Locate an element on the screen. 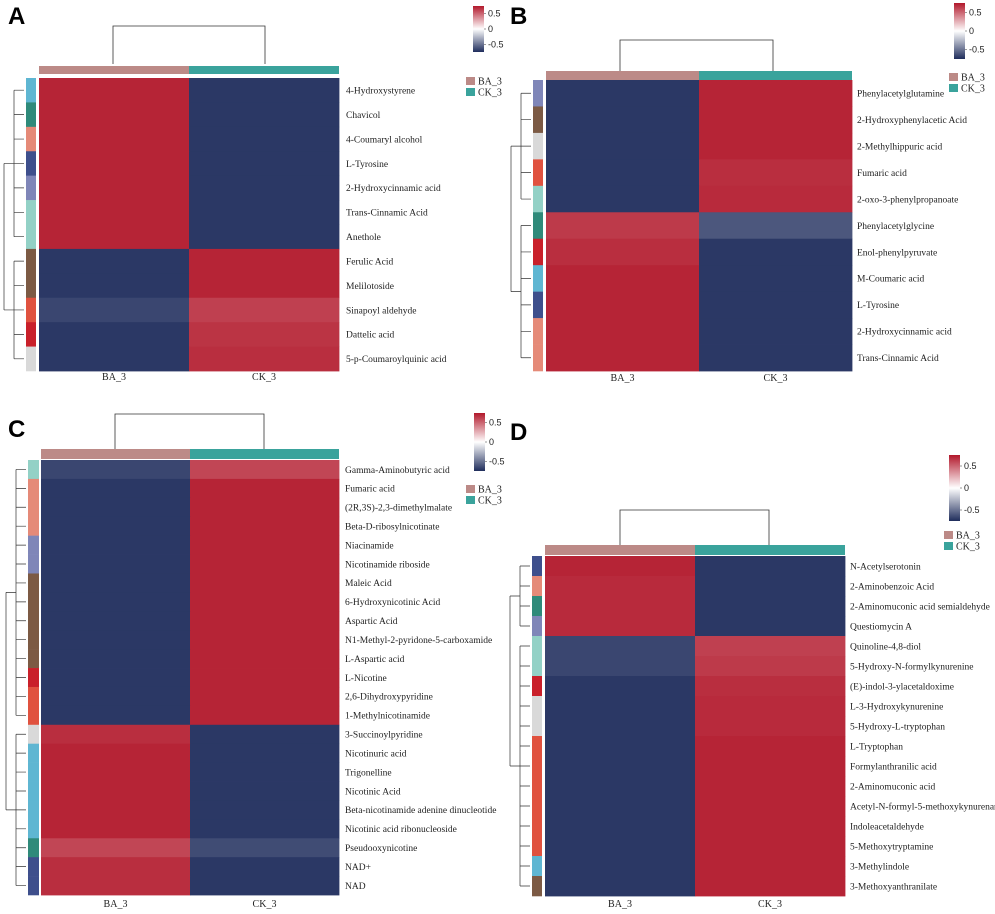 This screenshot has width=995, height=914. row-label: Beta-D-ribosylnicotinate is located at coordinates (392, 527).